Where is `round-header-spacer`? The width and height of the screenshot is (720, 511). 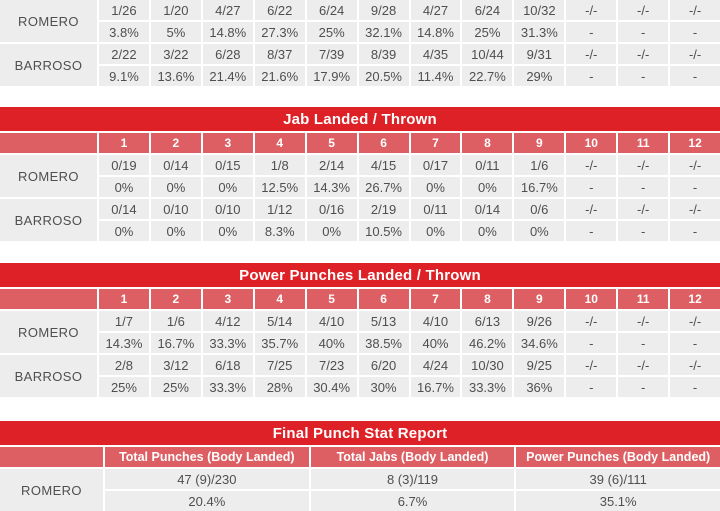 round-header-spacer is located at coordinates (48, 143).